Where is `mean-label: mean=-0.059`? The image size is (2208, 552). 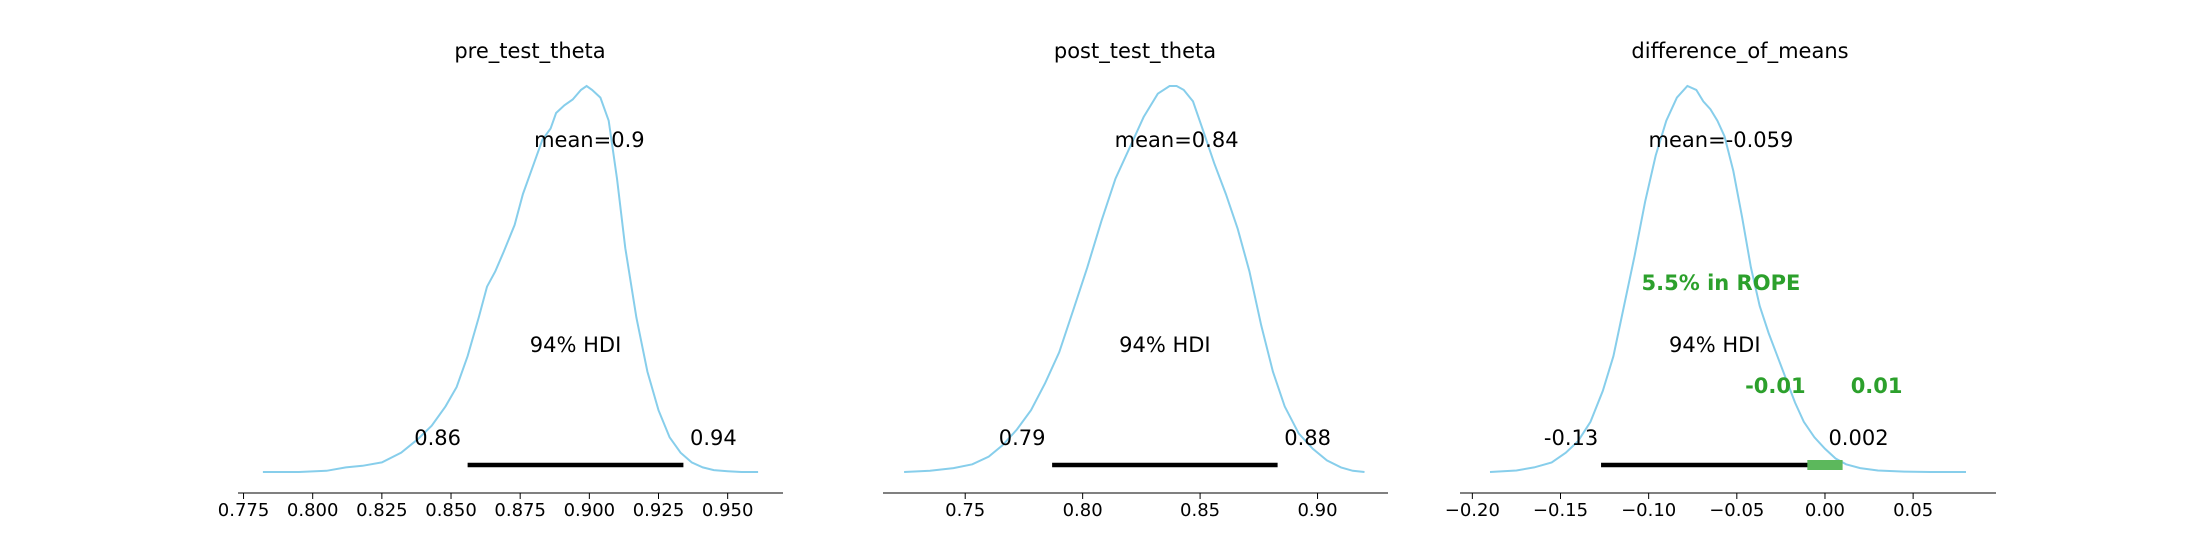 mean-label: mean=-0.059 is located at coordinates (1721, 140).